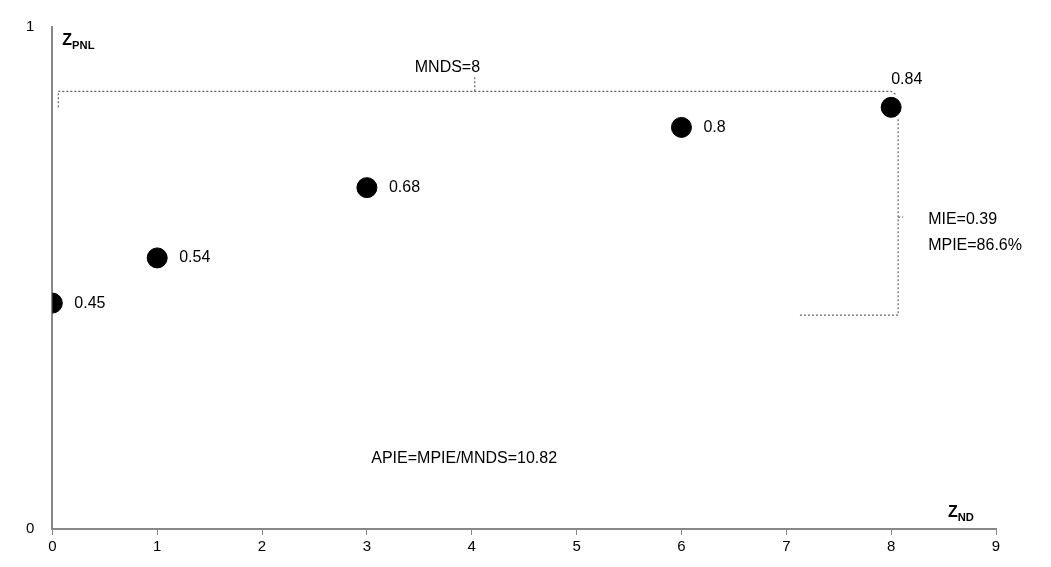 The image size is (1051, 567). I want to click on x-tick-label: 7, so click(786, 546).